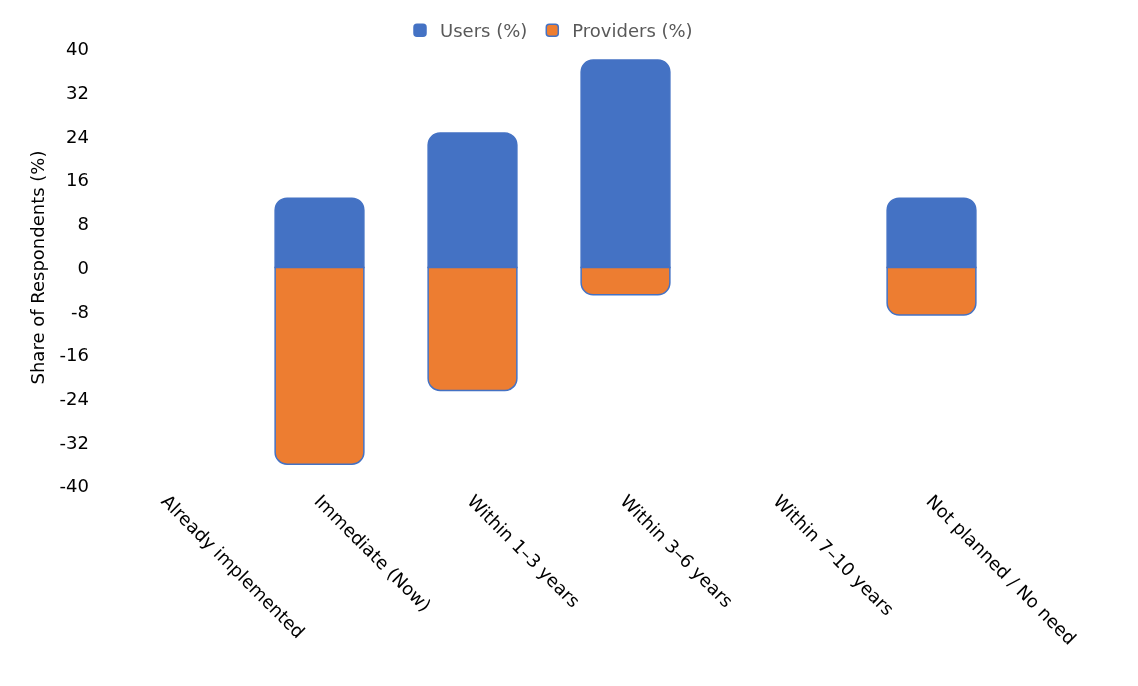 This screenshot has height=686, width=1138. Describe the element at coordinates (83, 224) in the screenshot. I see `y-tick-label: 8` at that location.